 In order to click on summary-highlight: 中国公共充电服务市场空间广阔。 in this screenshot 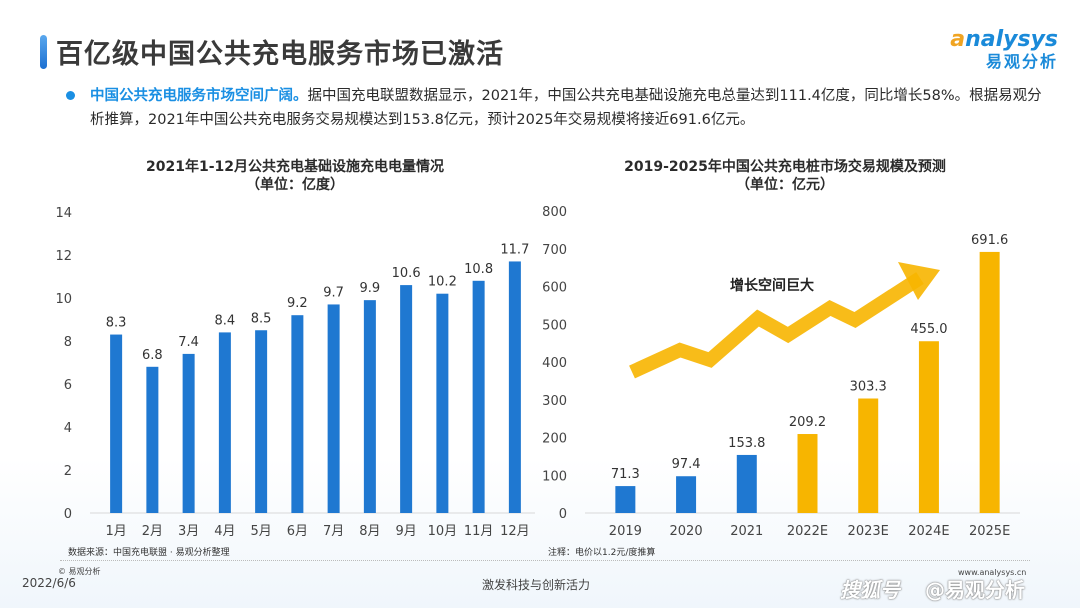, I will do `click(199, 96)`.